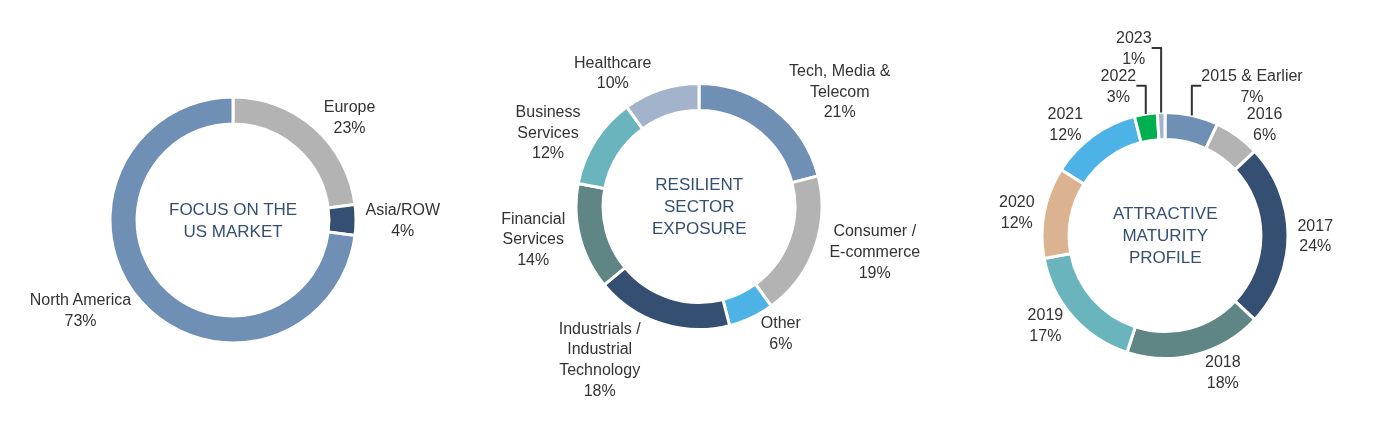 This screenshot has width=1399, height=430. I want to click on data-label: 3%, so click(1118, 96).